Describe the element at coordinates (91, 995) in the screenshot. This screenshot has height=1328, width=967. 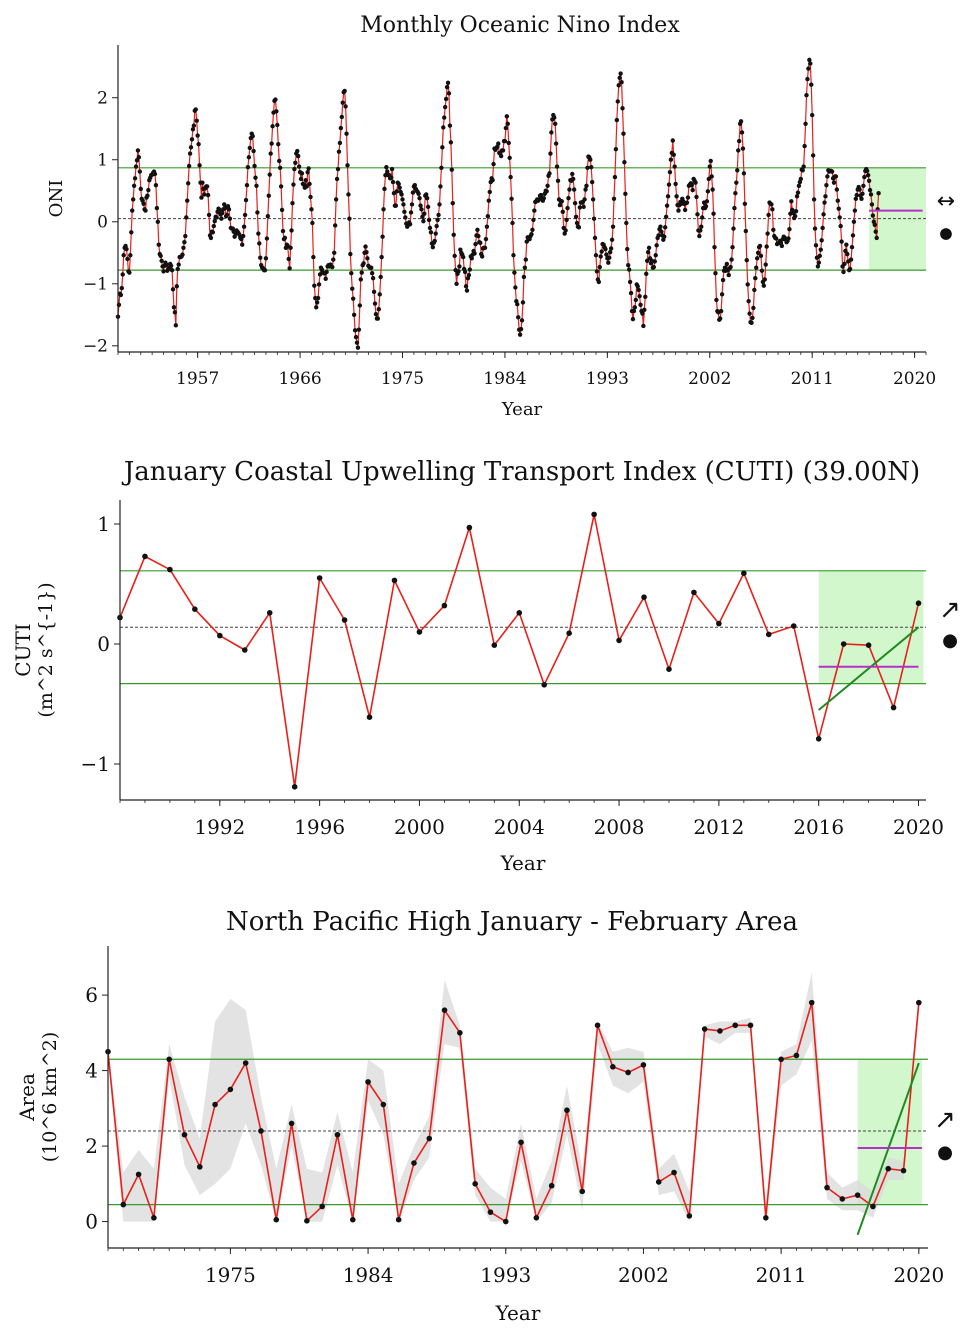
I see `y-tick-label: 6` at that location.